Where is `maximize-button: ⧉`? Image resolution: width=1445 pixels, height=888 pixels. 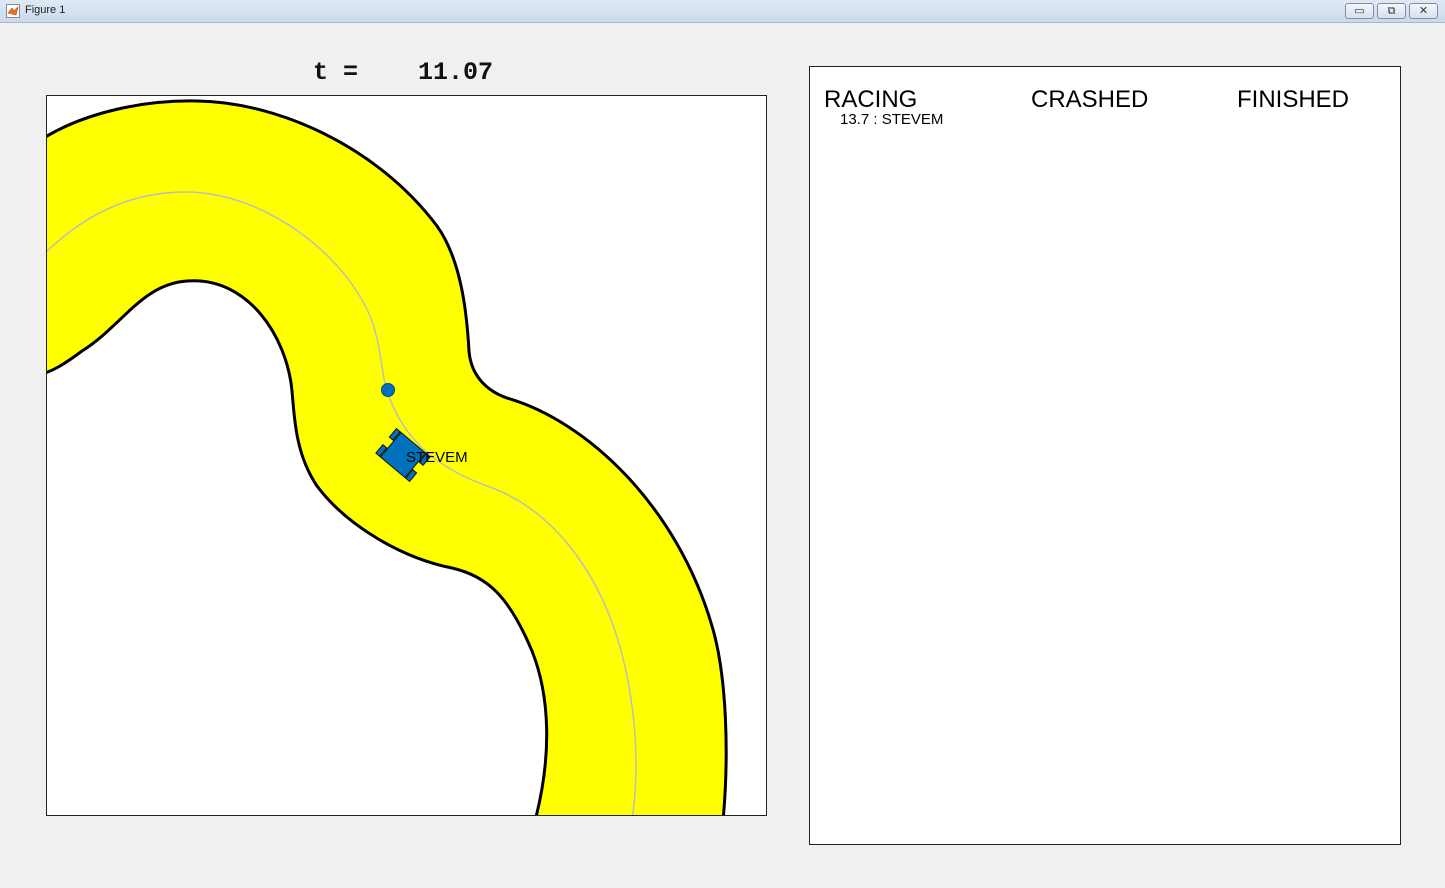
maximize-button: ⧉ is located at coordinates (1391, 11).